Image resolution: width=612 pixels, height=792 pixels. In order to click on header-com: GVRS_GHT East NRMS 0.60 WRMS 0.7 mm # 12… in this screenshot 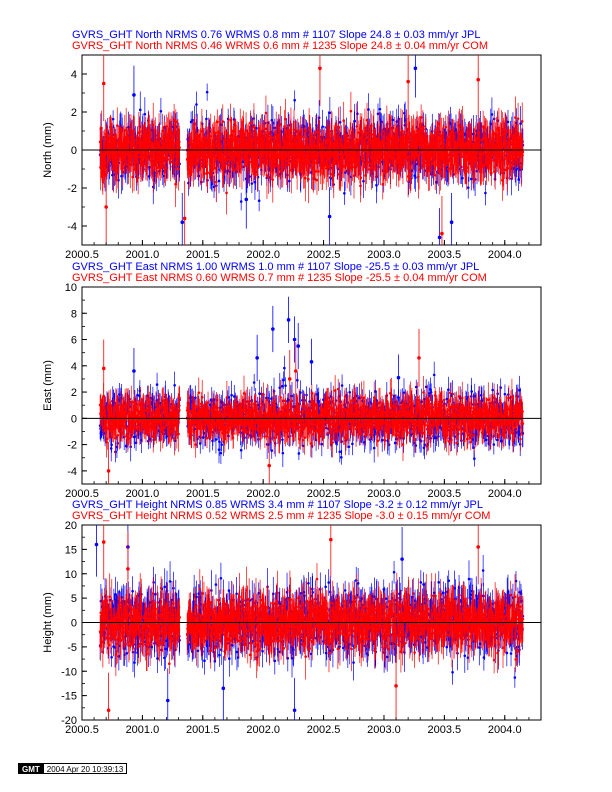, I will do `click(279, 278)`.